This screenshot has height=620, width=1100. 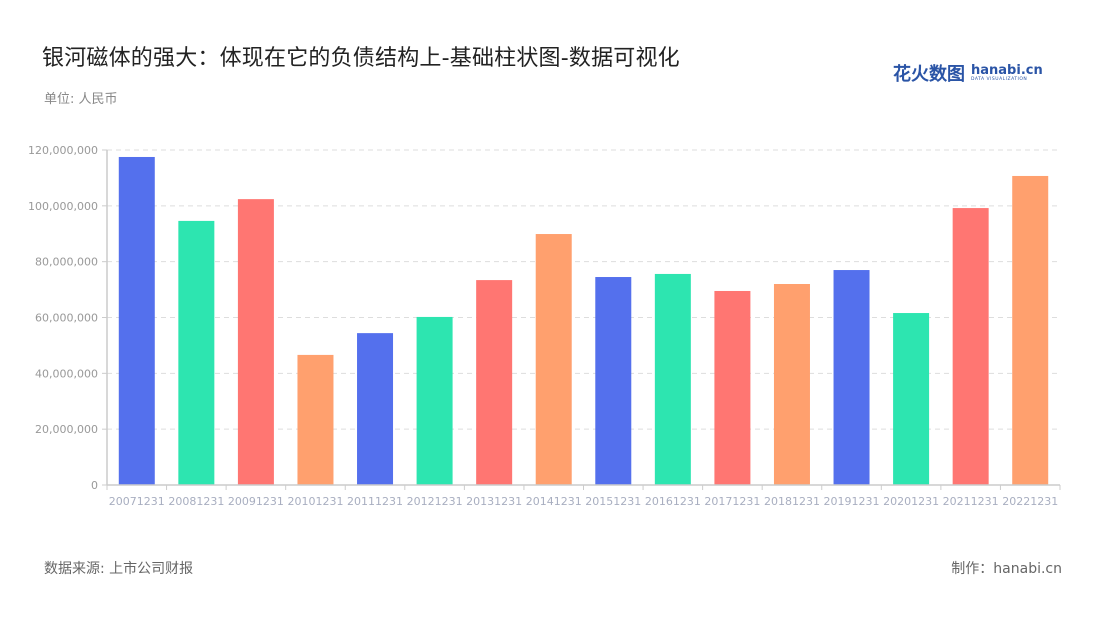 What do you see at coordinates (375, 501) in the screenshot?
I see `x-tick-label: 20111231` at bounding box center [375, 501].